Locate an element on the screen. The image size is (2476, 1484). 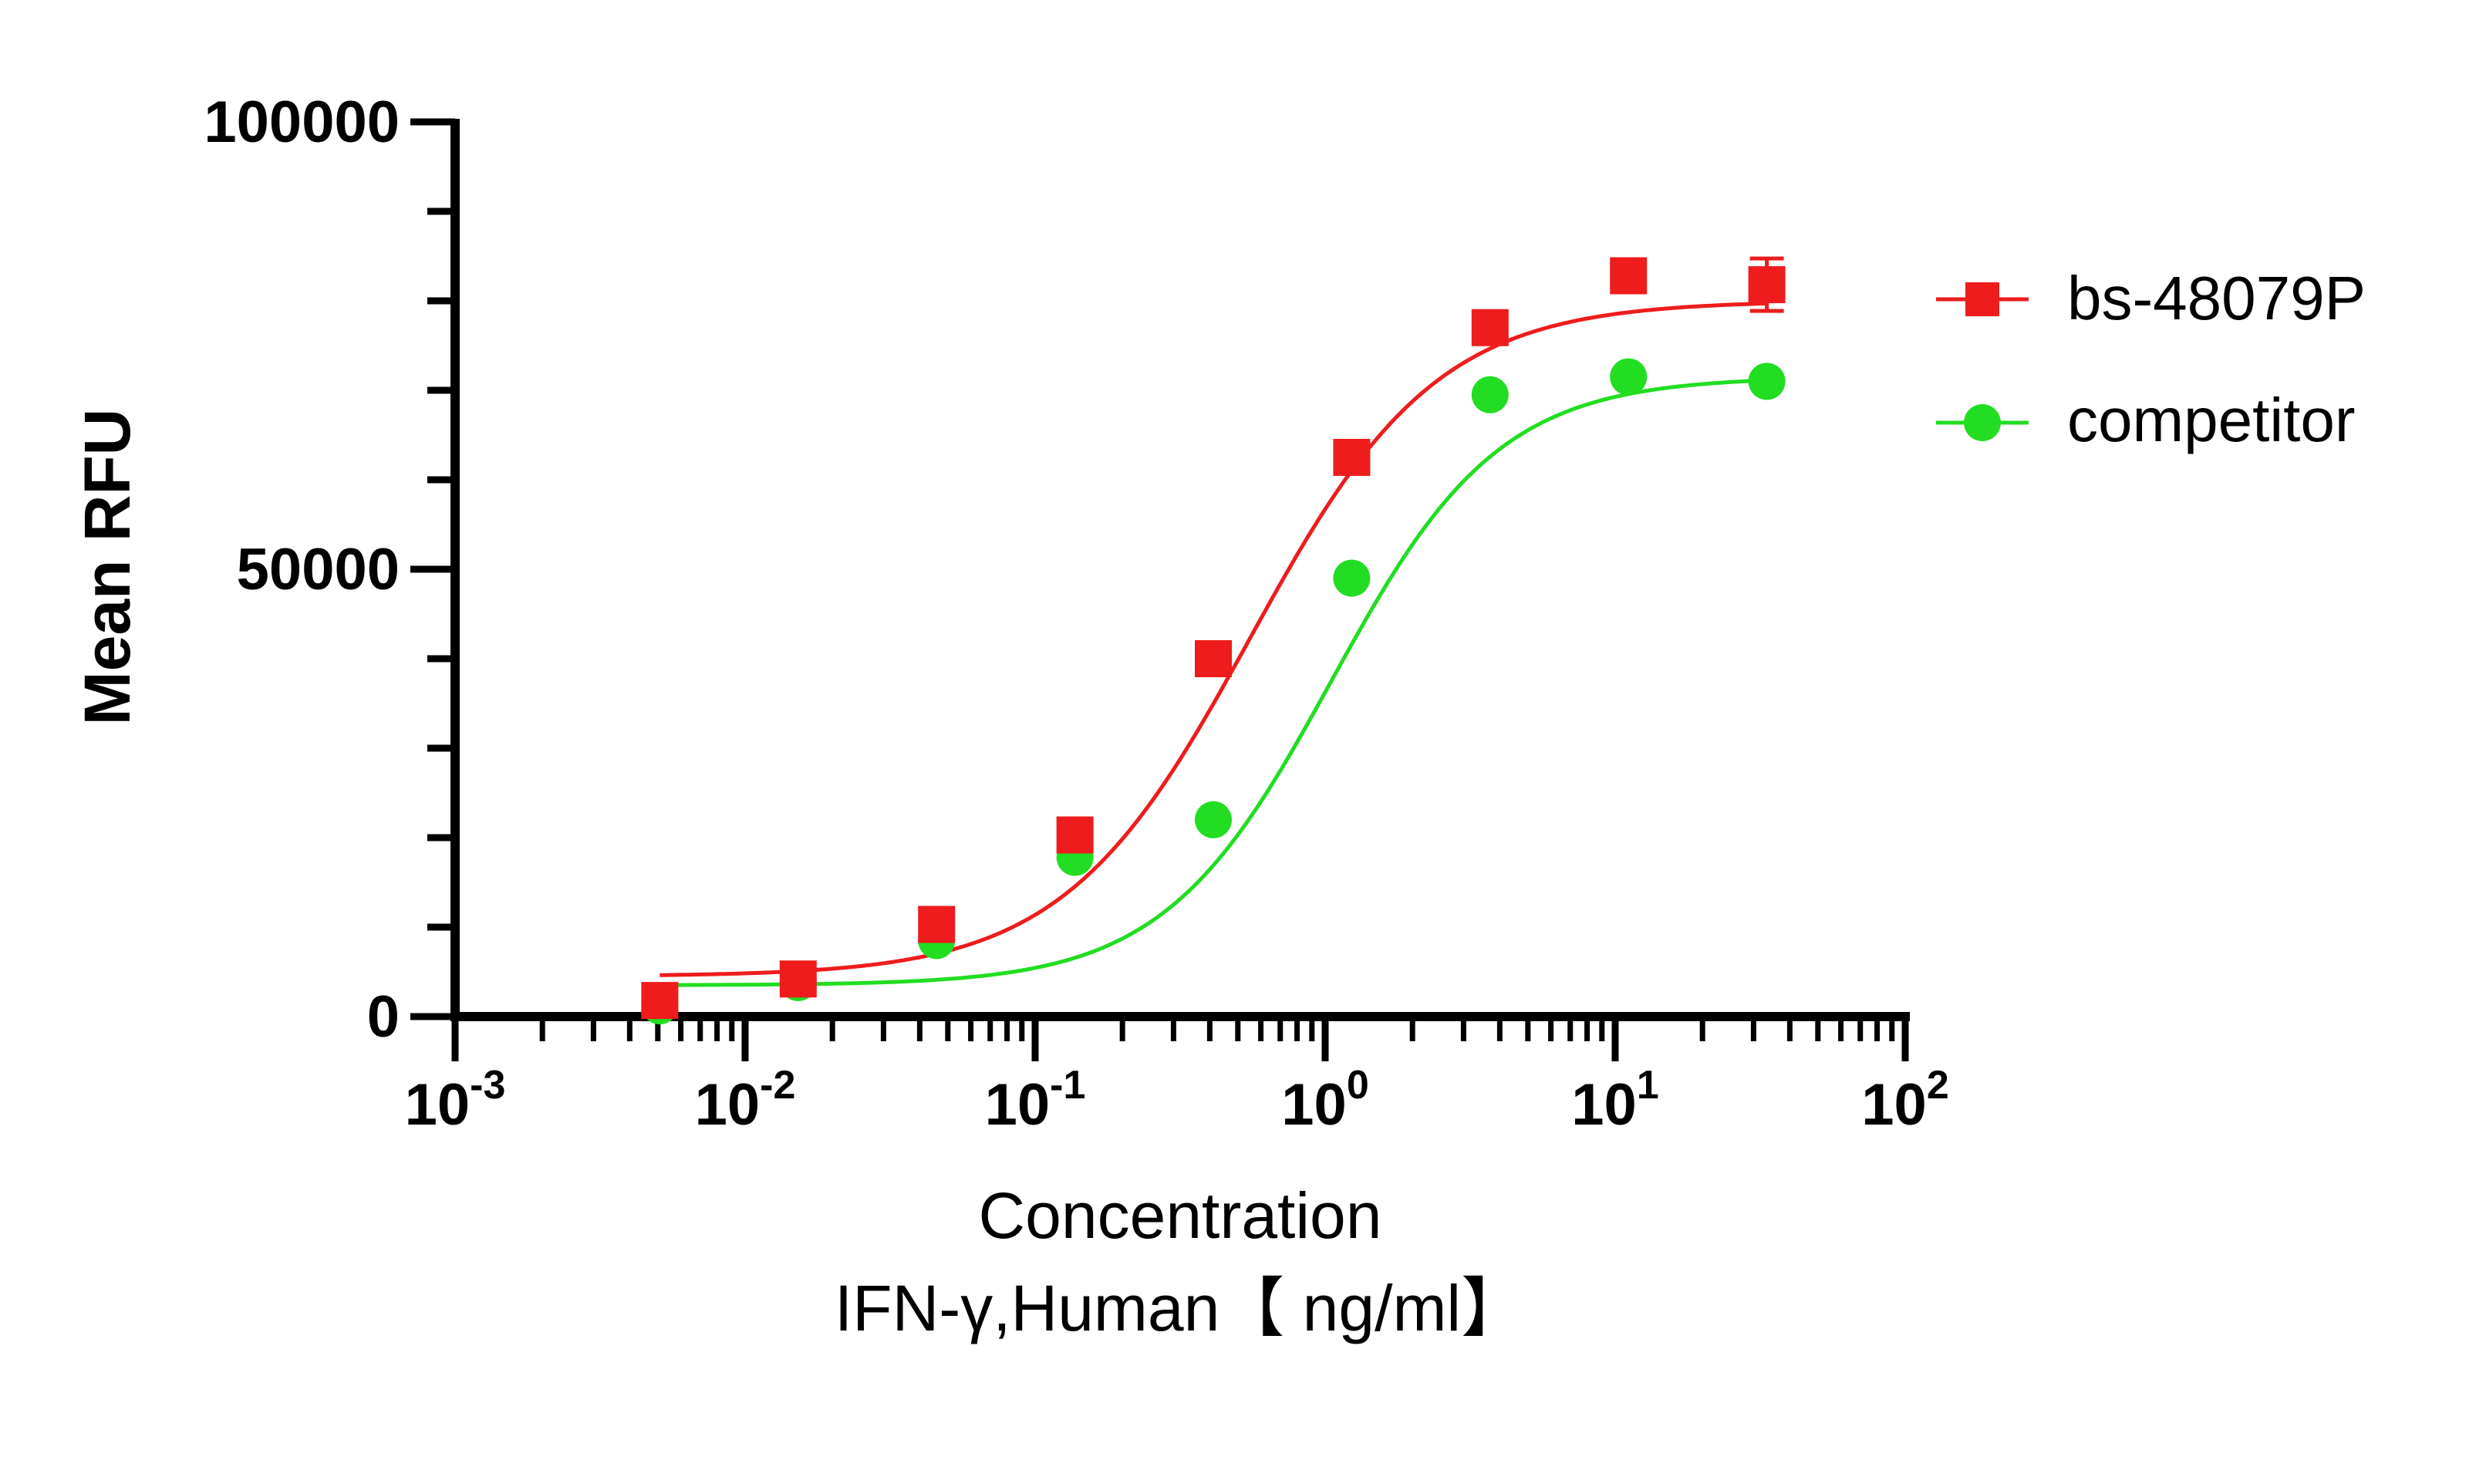
y-axis-title: Mean RFU is located at coordinates (107, 567).